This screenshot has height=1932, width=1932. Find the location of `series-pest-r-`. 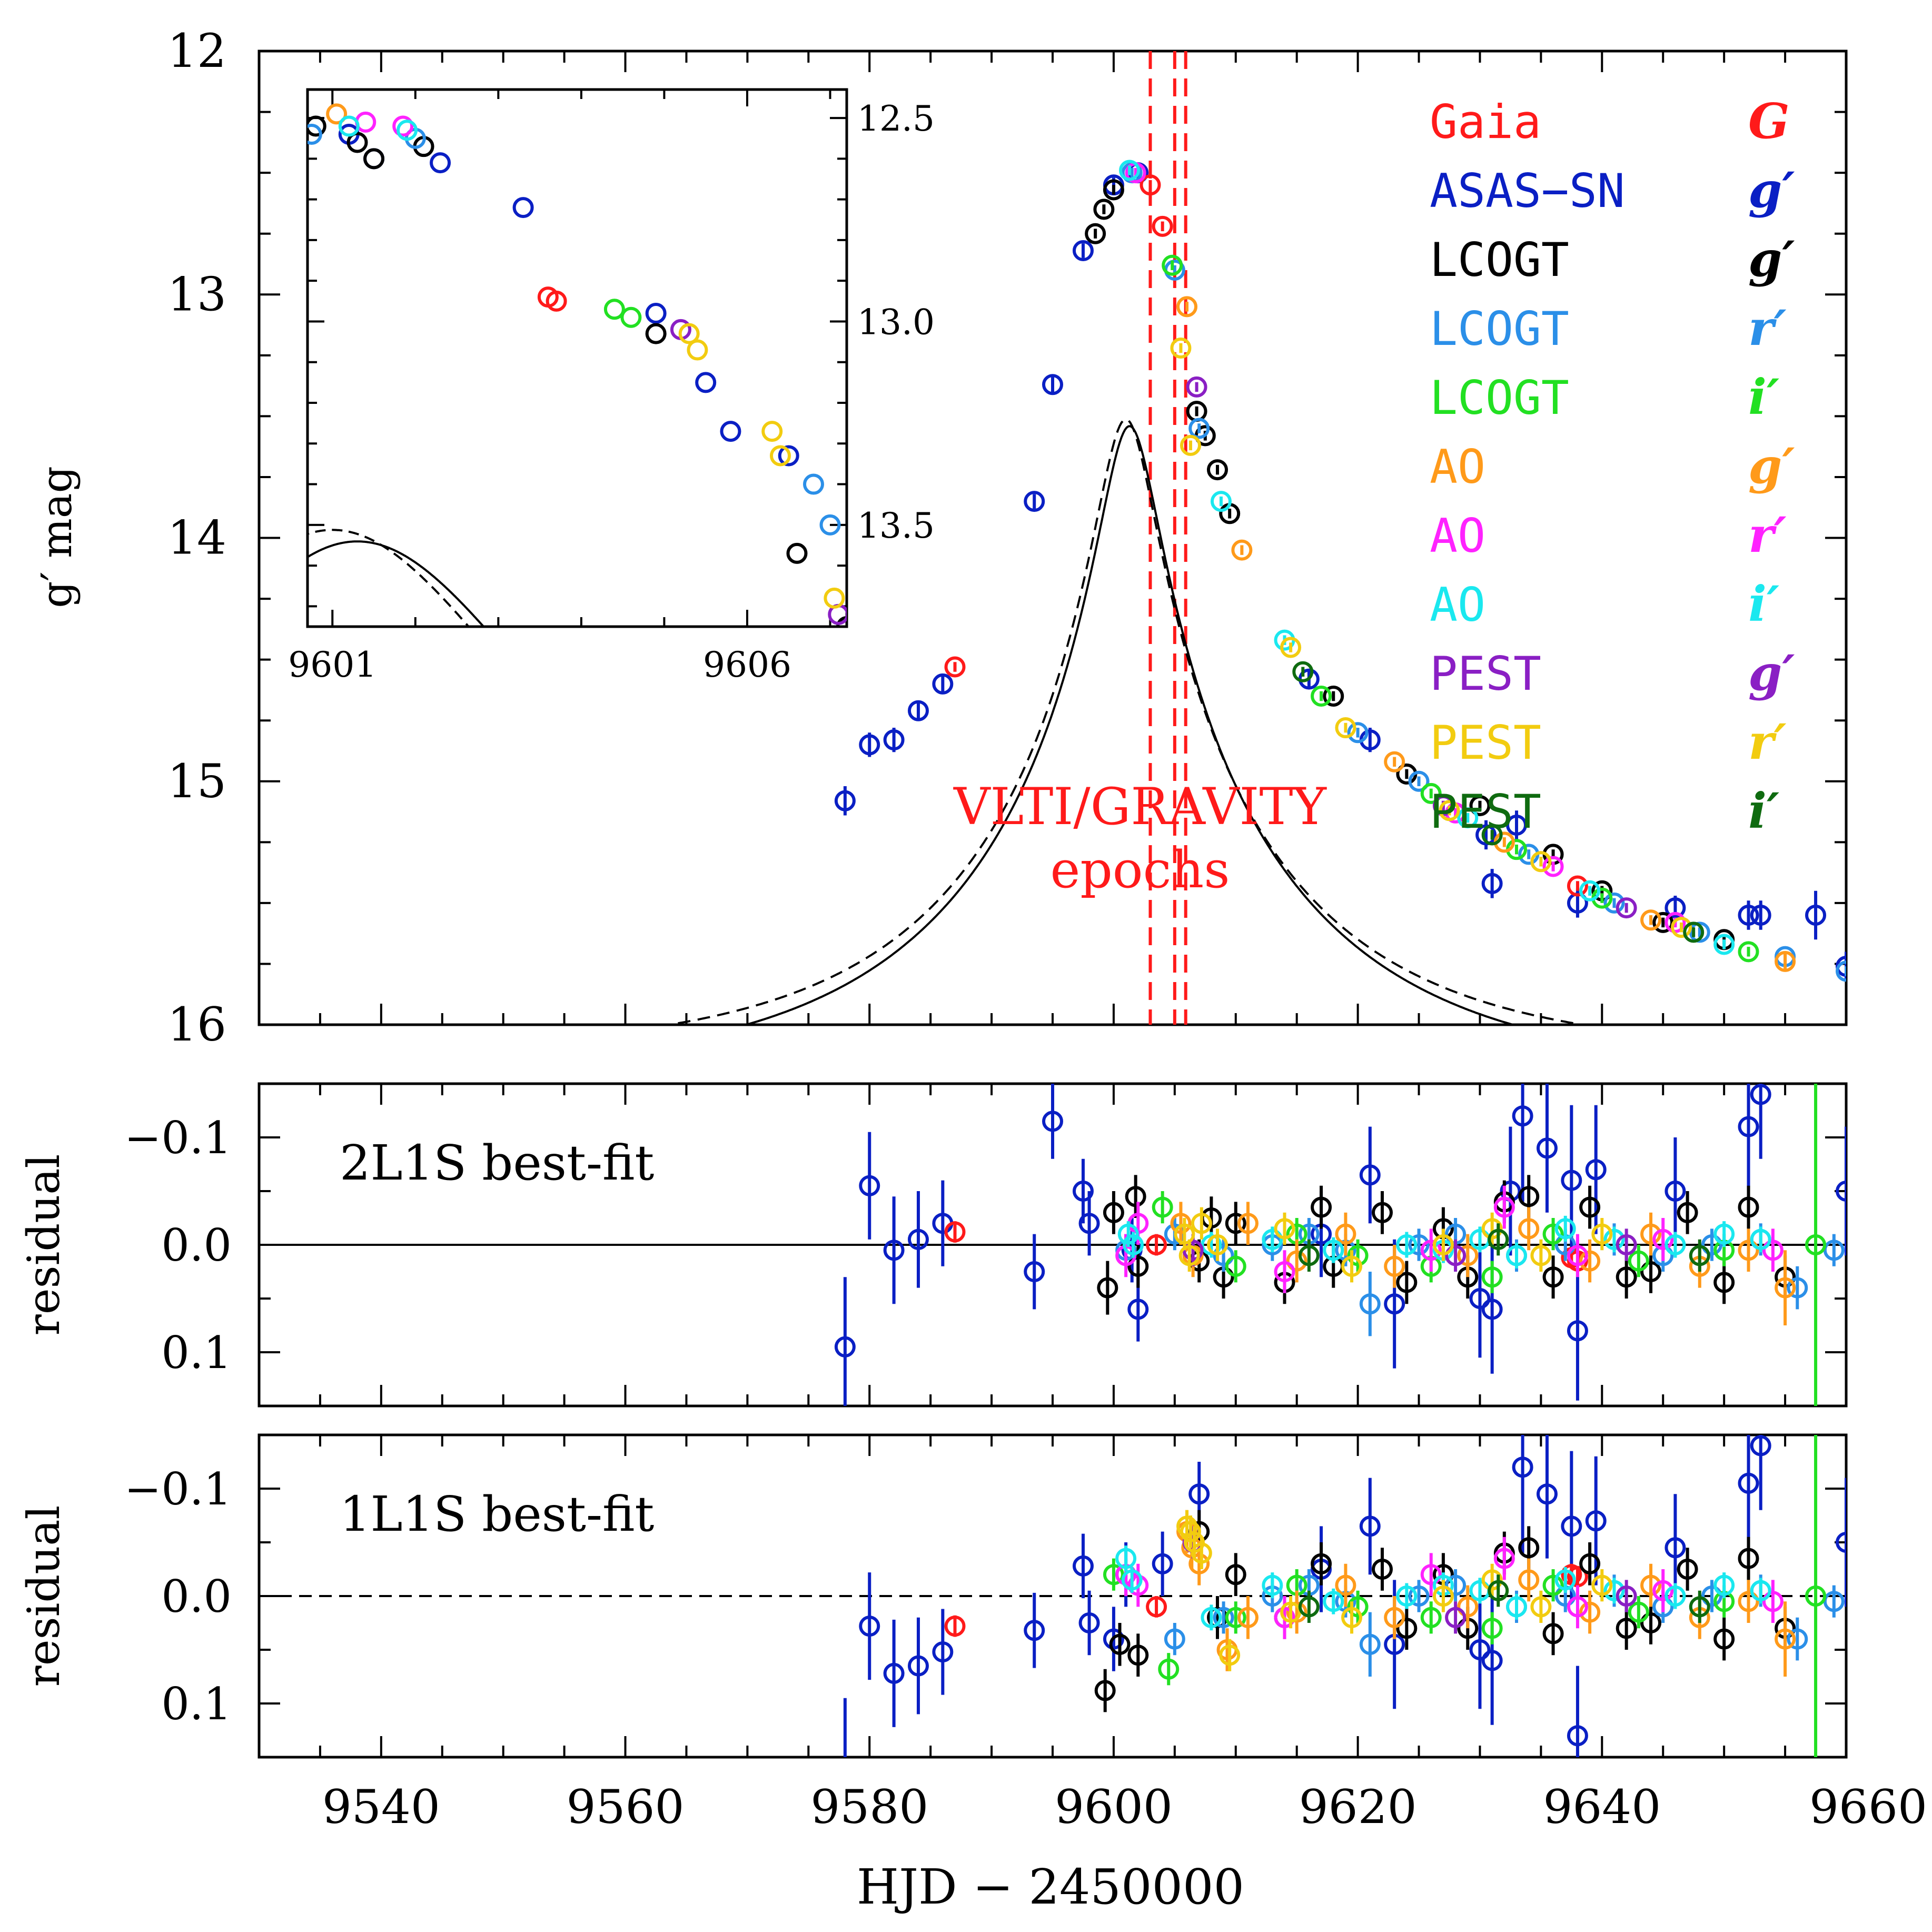

series-pest-r- is located at coordinates (761, 466).